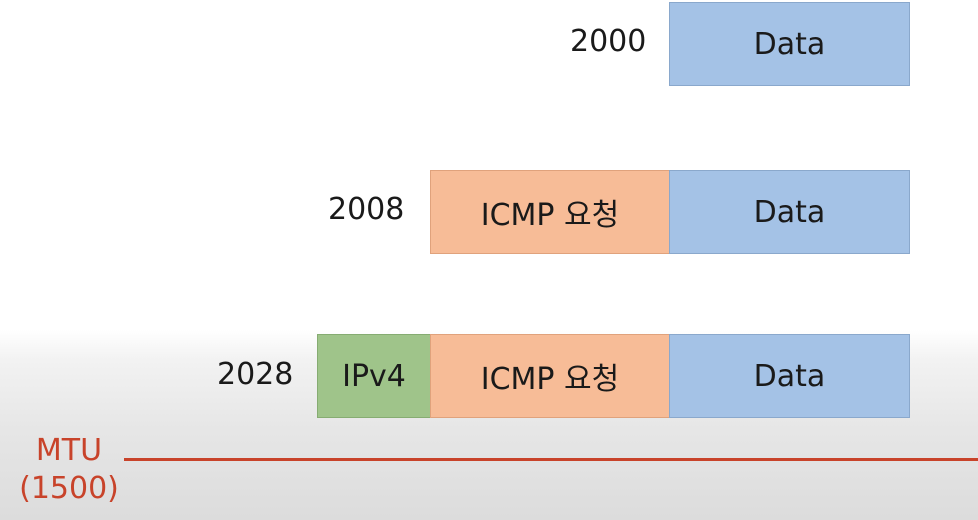 This screenshot has width=978, height=520. Describe the element at coordinates (255, 374) in the screenshot. I see `packet-size-label: 2028` at that location.